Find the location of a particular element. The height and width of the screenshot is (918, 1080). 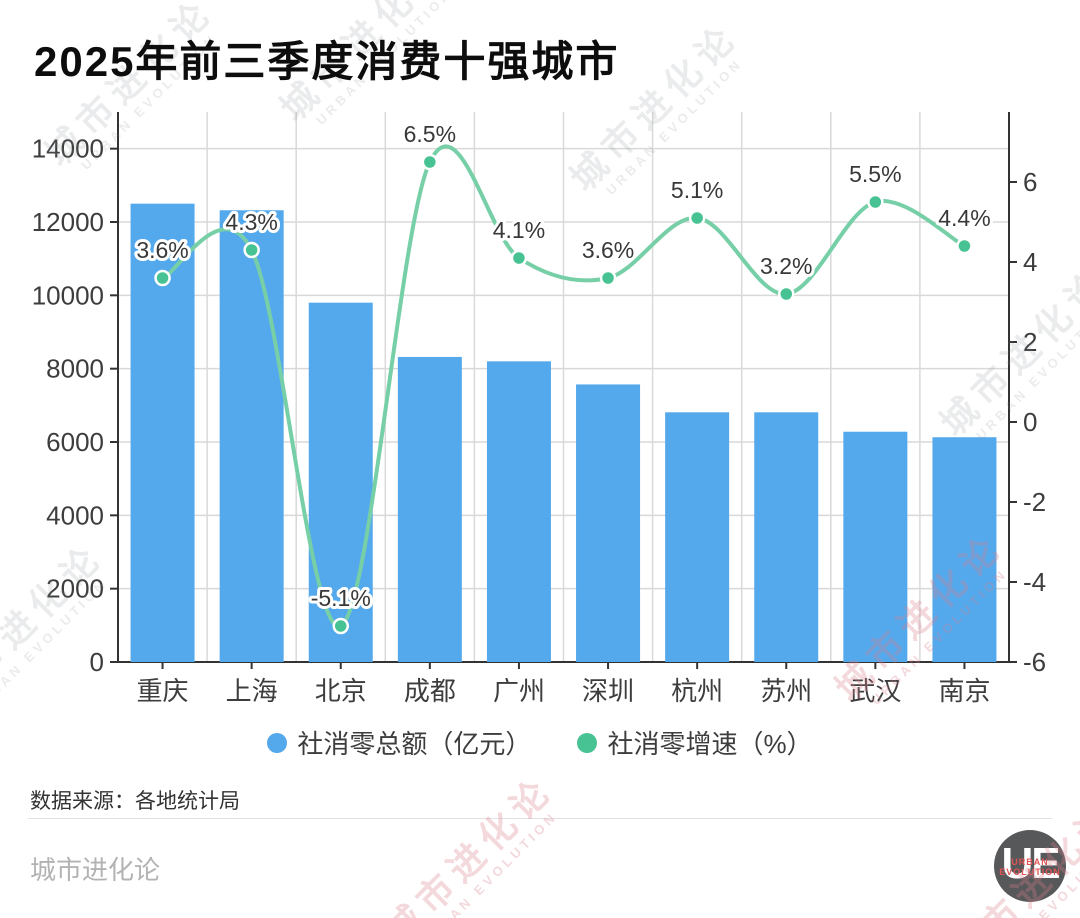

bar-上海 is located at coordinates (251, 436).